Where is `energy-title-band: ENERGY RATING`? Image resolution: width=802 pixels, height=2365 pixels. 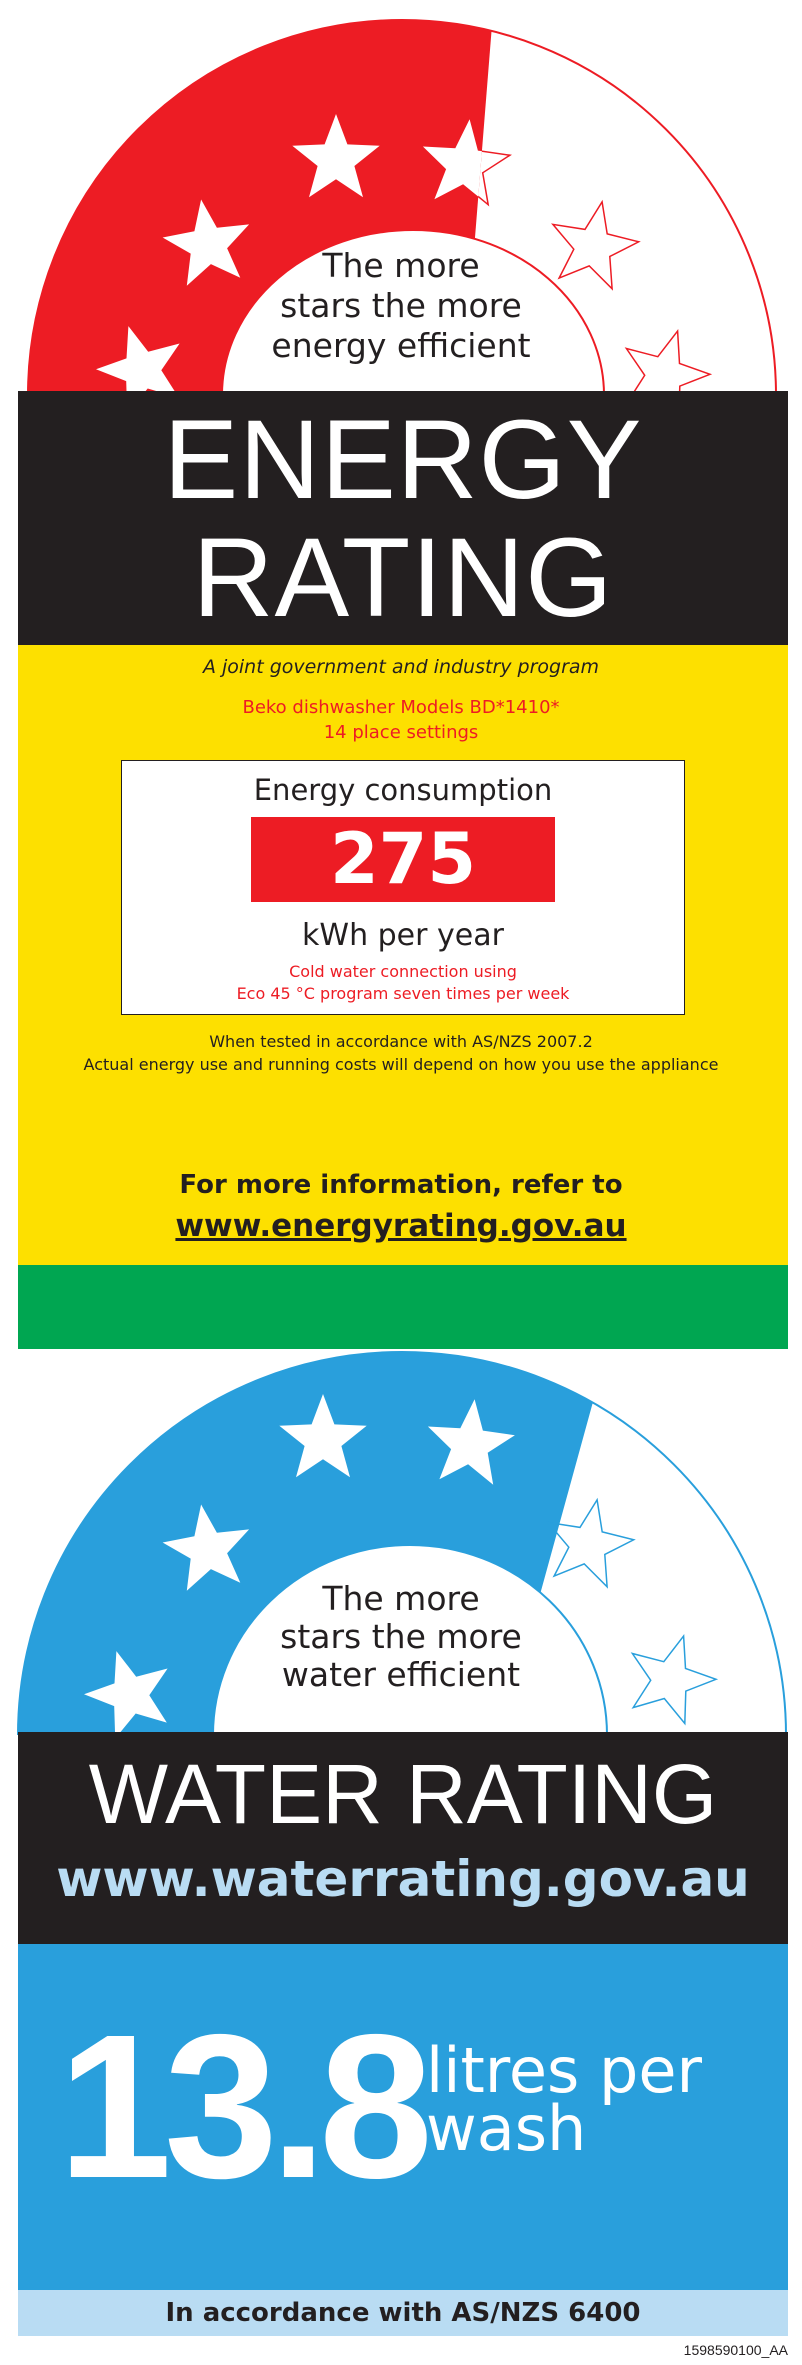
energy-title-band: ENERGY RATING is located at coordinates (403, 518).